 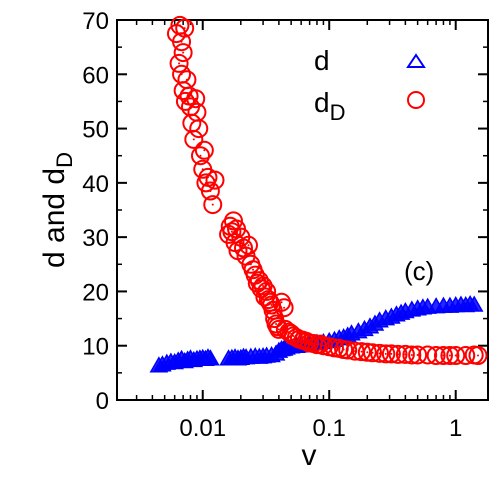 What do you see at coordinates (370, 85) in the screenshot?
I see `legend: d dD` at bounding box center [370, 85].